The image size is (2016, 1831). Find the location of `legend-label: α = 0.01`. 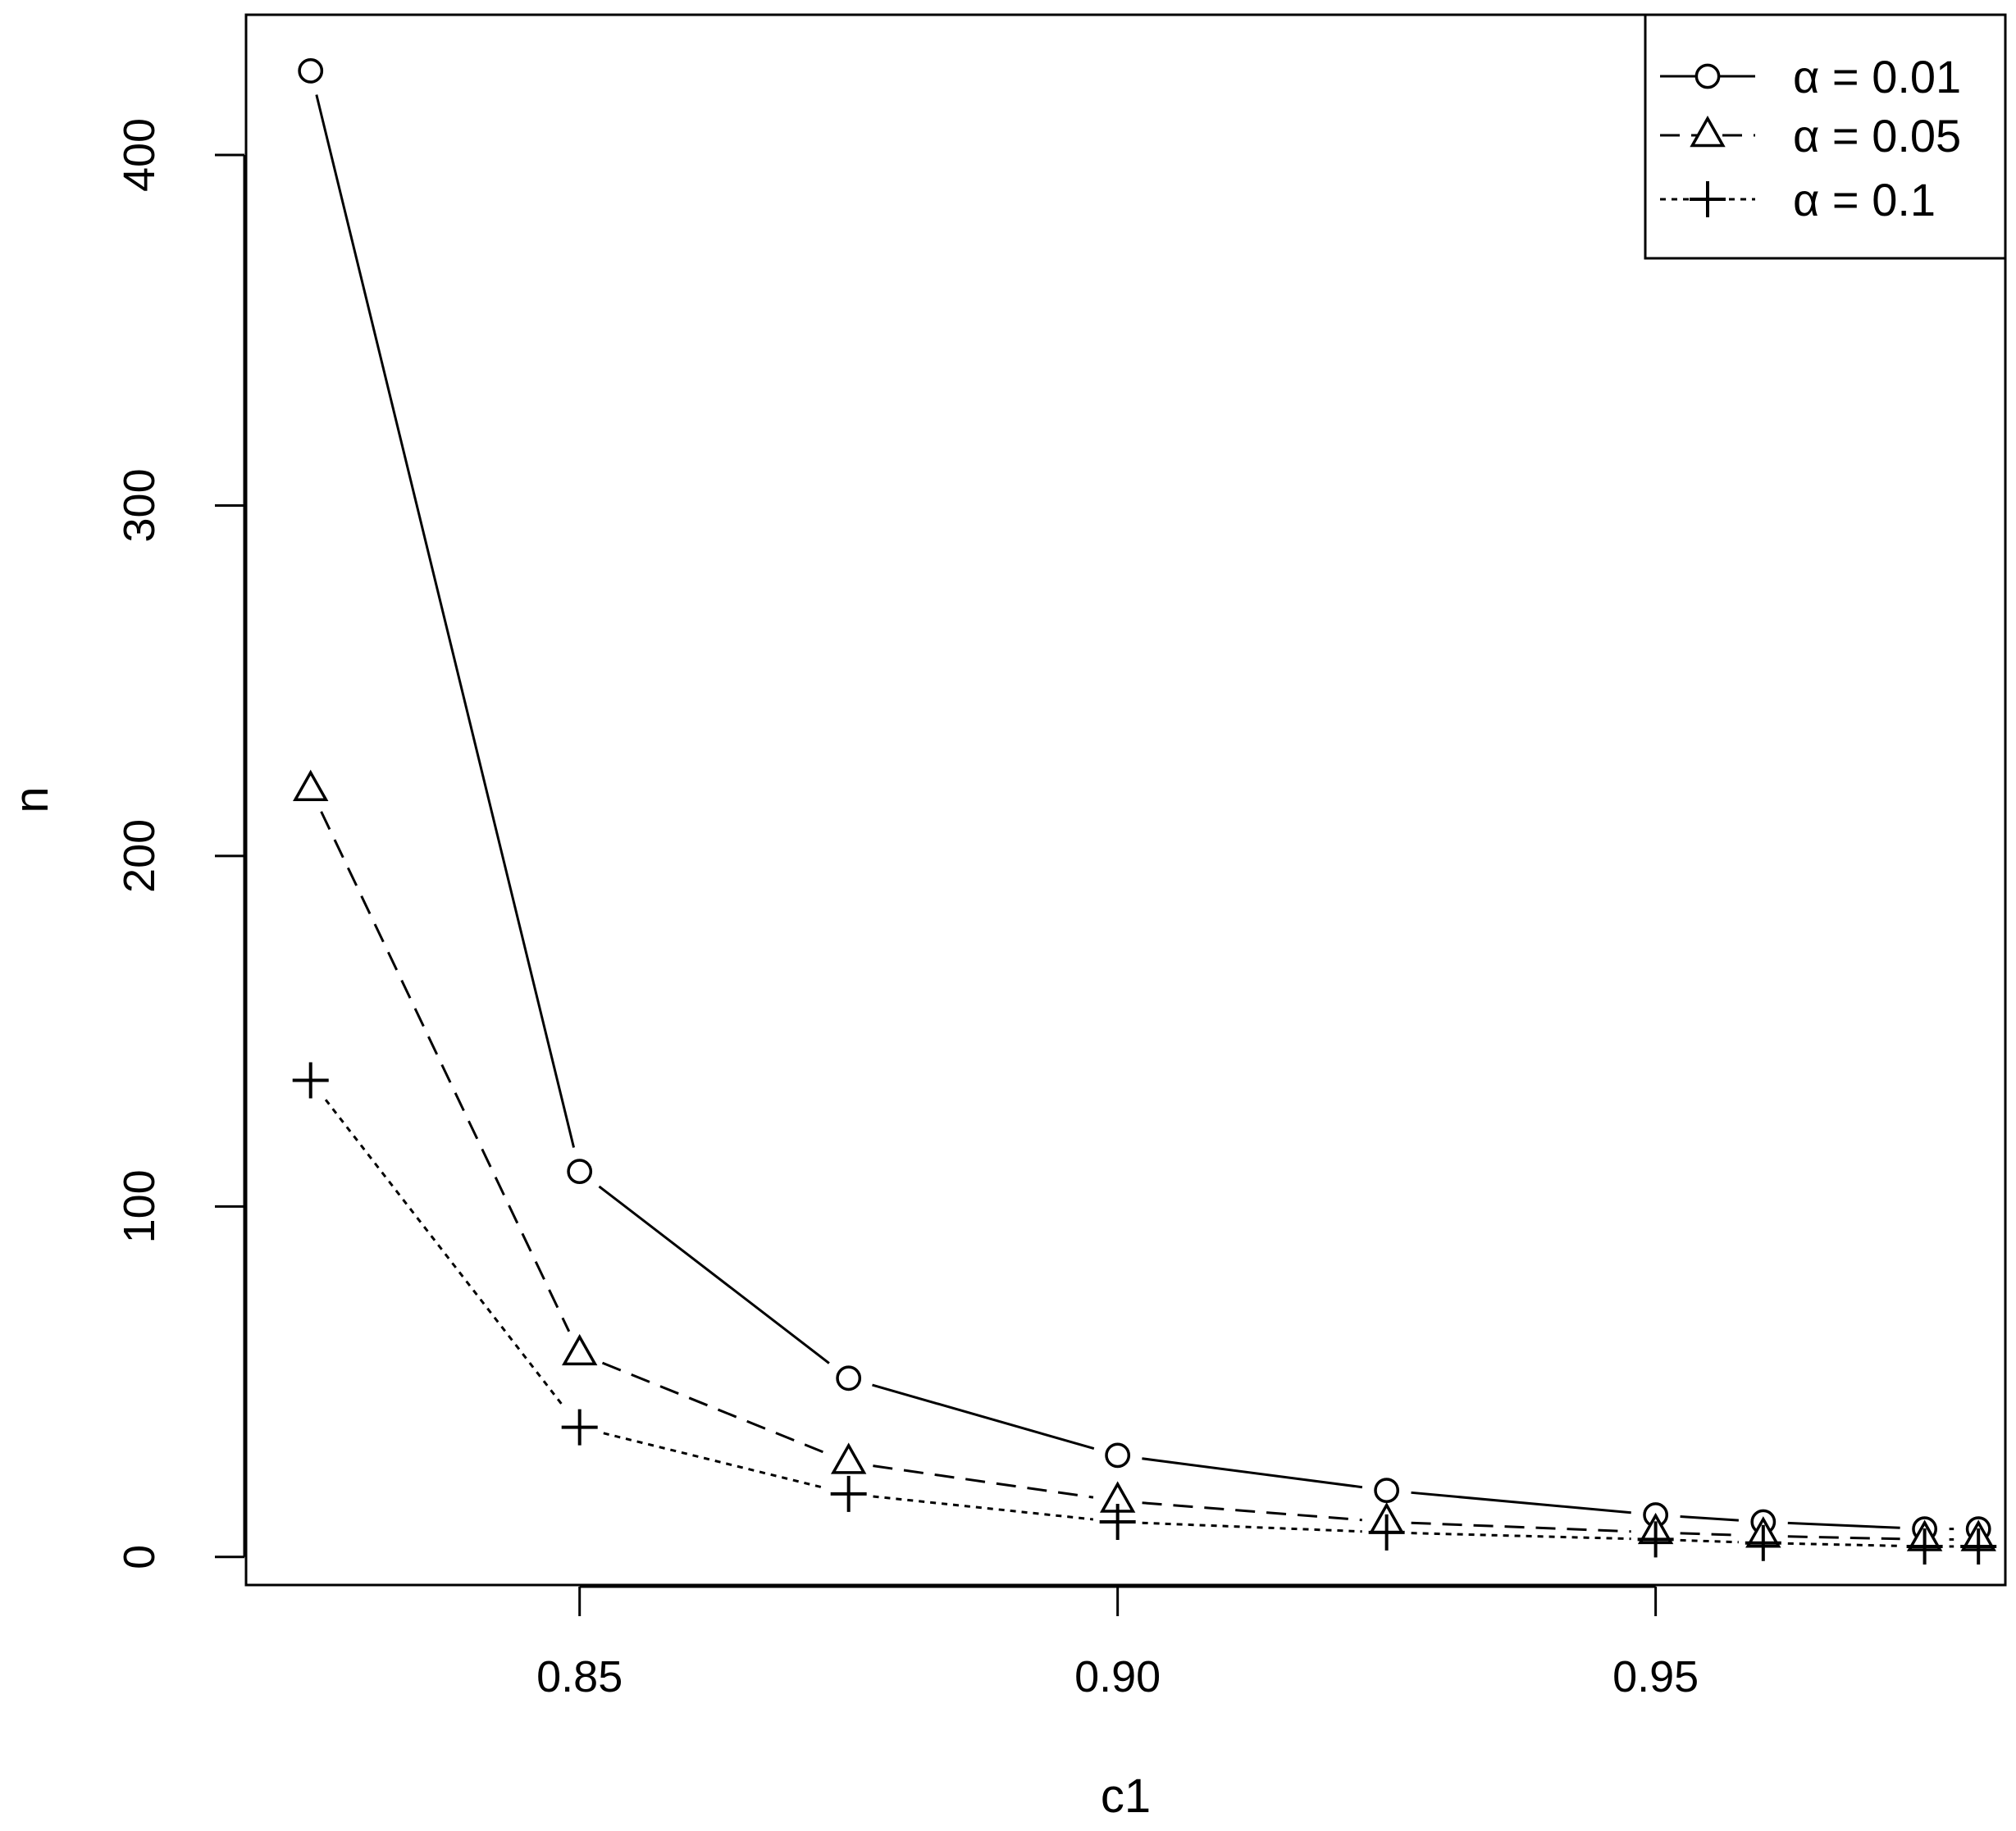

legend-label: α = 0.01 is located at coordinates (1877, 76).